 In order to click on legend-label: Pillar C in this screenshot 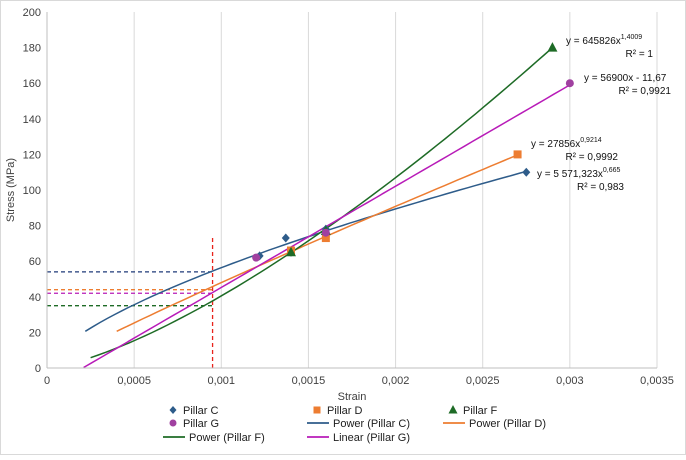, I will do `click(201, 411)`.